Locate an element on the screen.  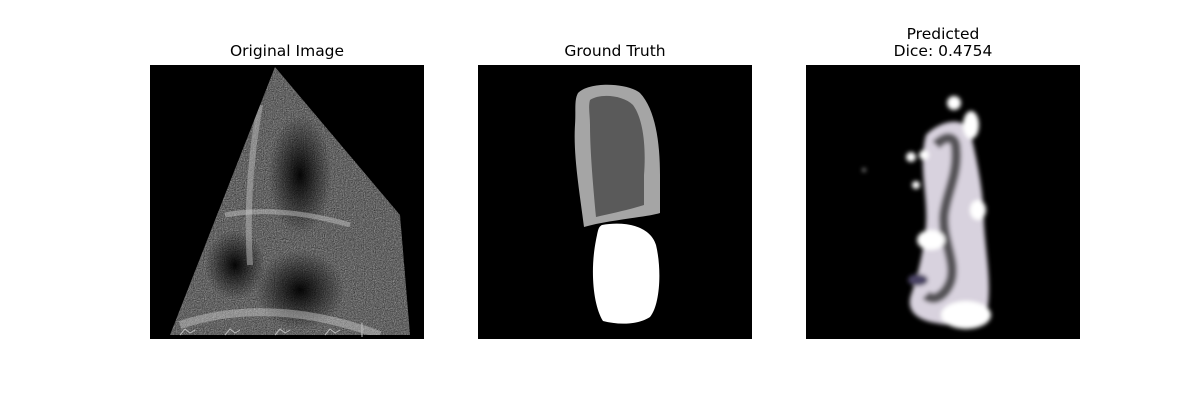
panel-title-ground-truth: Ground Truth is located at coordinates (615, 51).